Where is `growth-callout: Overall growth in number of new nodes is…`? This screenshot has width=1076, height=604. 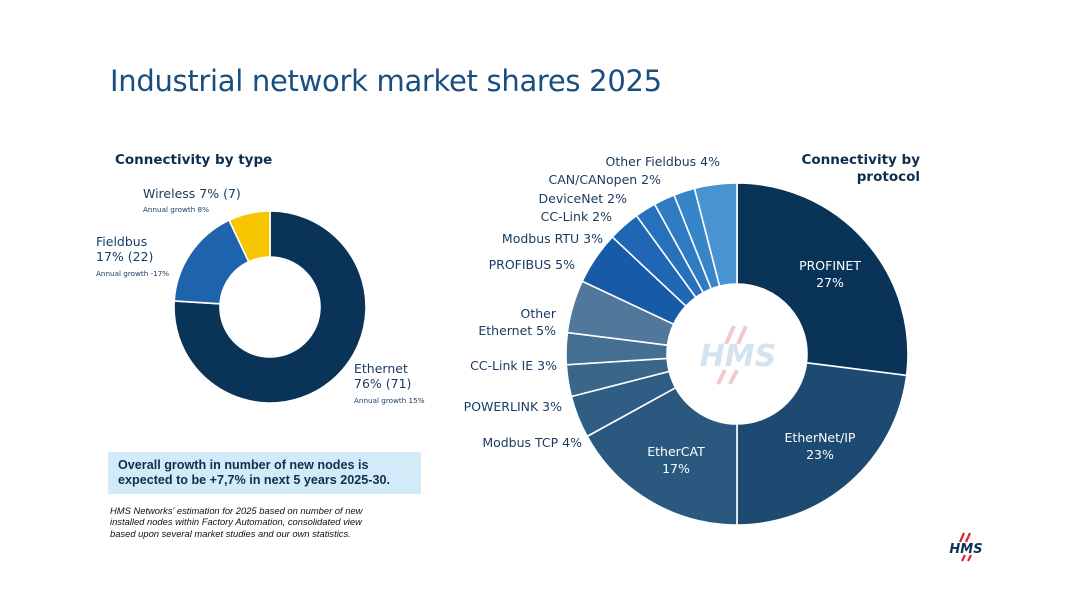 growth-callout: Overall growth in number of new nodes is… is located at coordinates (264, 473).